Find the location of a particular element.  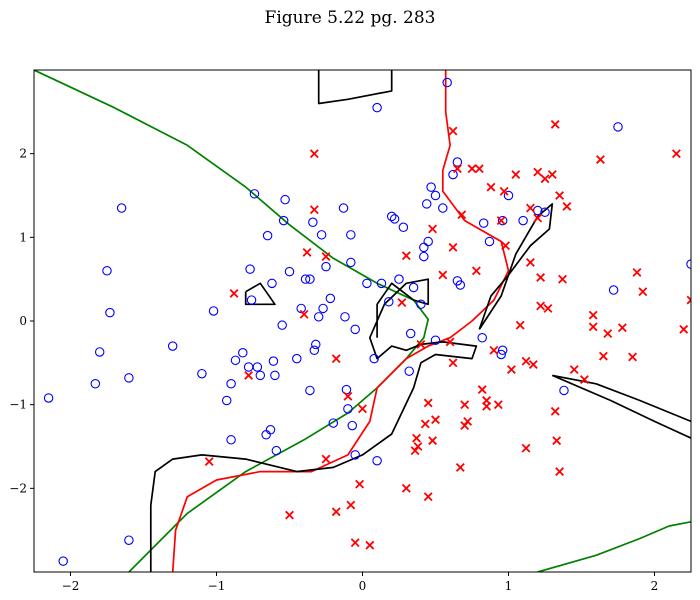

x-tick-label: 2 is located at coordinates (655, 586).